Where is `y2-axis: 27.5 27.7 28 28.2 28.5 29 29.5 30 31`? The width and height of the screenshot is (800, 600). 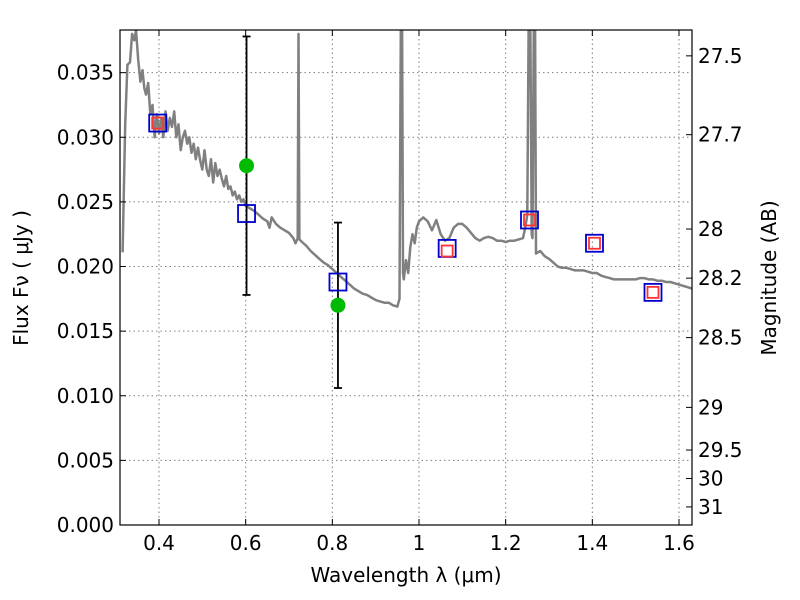 y2-axis: 27.5 27.7 28 28.2 28.5 29 29.5 30 31 is located at coordinates (714, 281).